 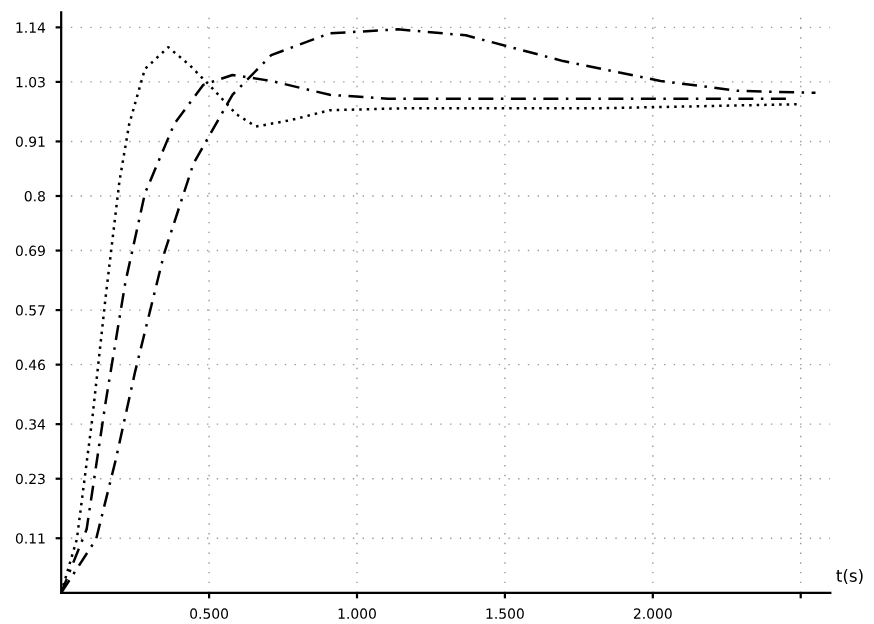 I want to click on x-axis-title: t(s), so click(x=849, y=576).